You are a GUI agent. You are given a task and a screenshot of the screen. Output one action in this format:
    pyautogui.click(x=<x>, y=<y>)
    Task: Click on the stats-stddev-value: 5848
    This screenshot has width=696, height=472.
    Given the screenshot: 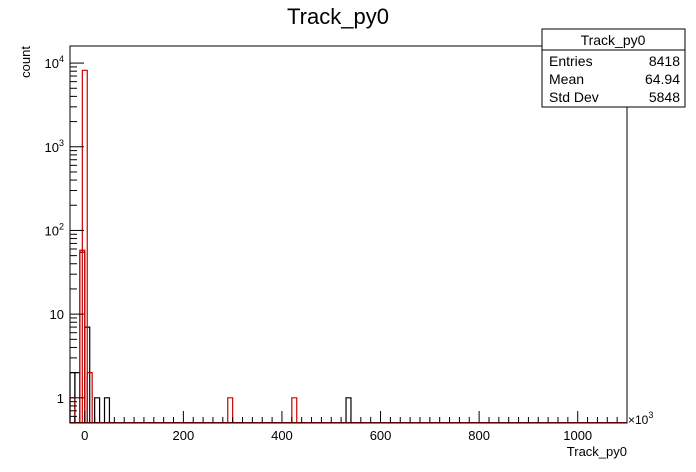 What is the action you would take?
    pyautogui.click(x=664, y=97)
    